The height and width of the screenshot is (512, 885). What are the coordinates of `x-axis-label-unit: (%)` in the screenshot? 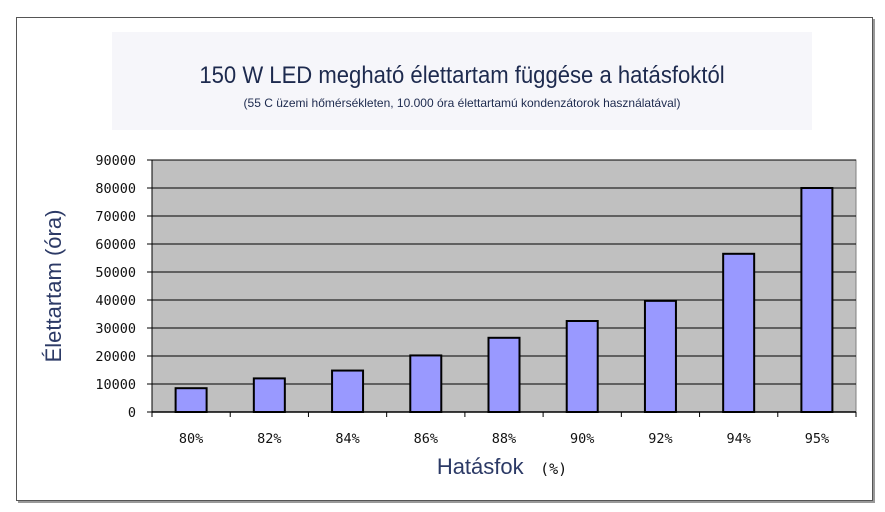 It's located at (553, 469).